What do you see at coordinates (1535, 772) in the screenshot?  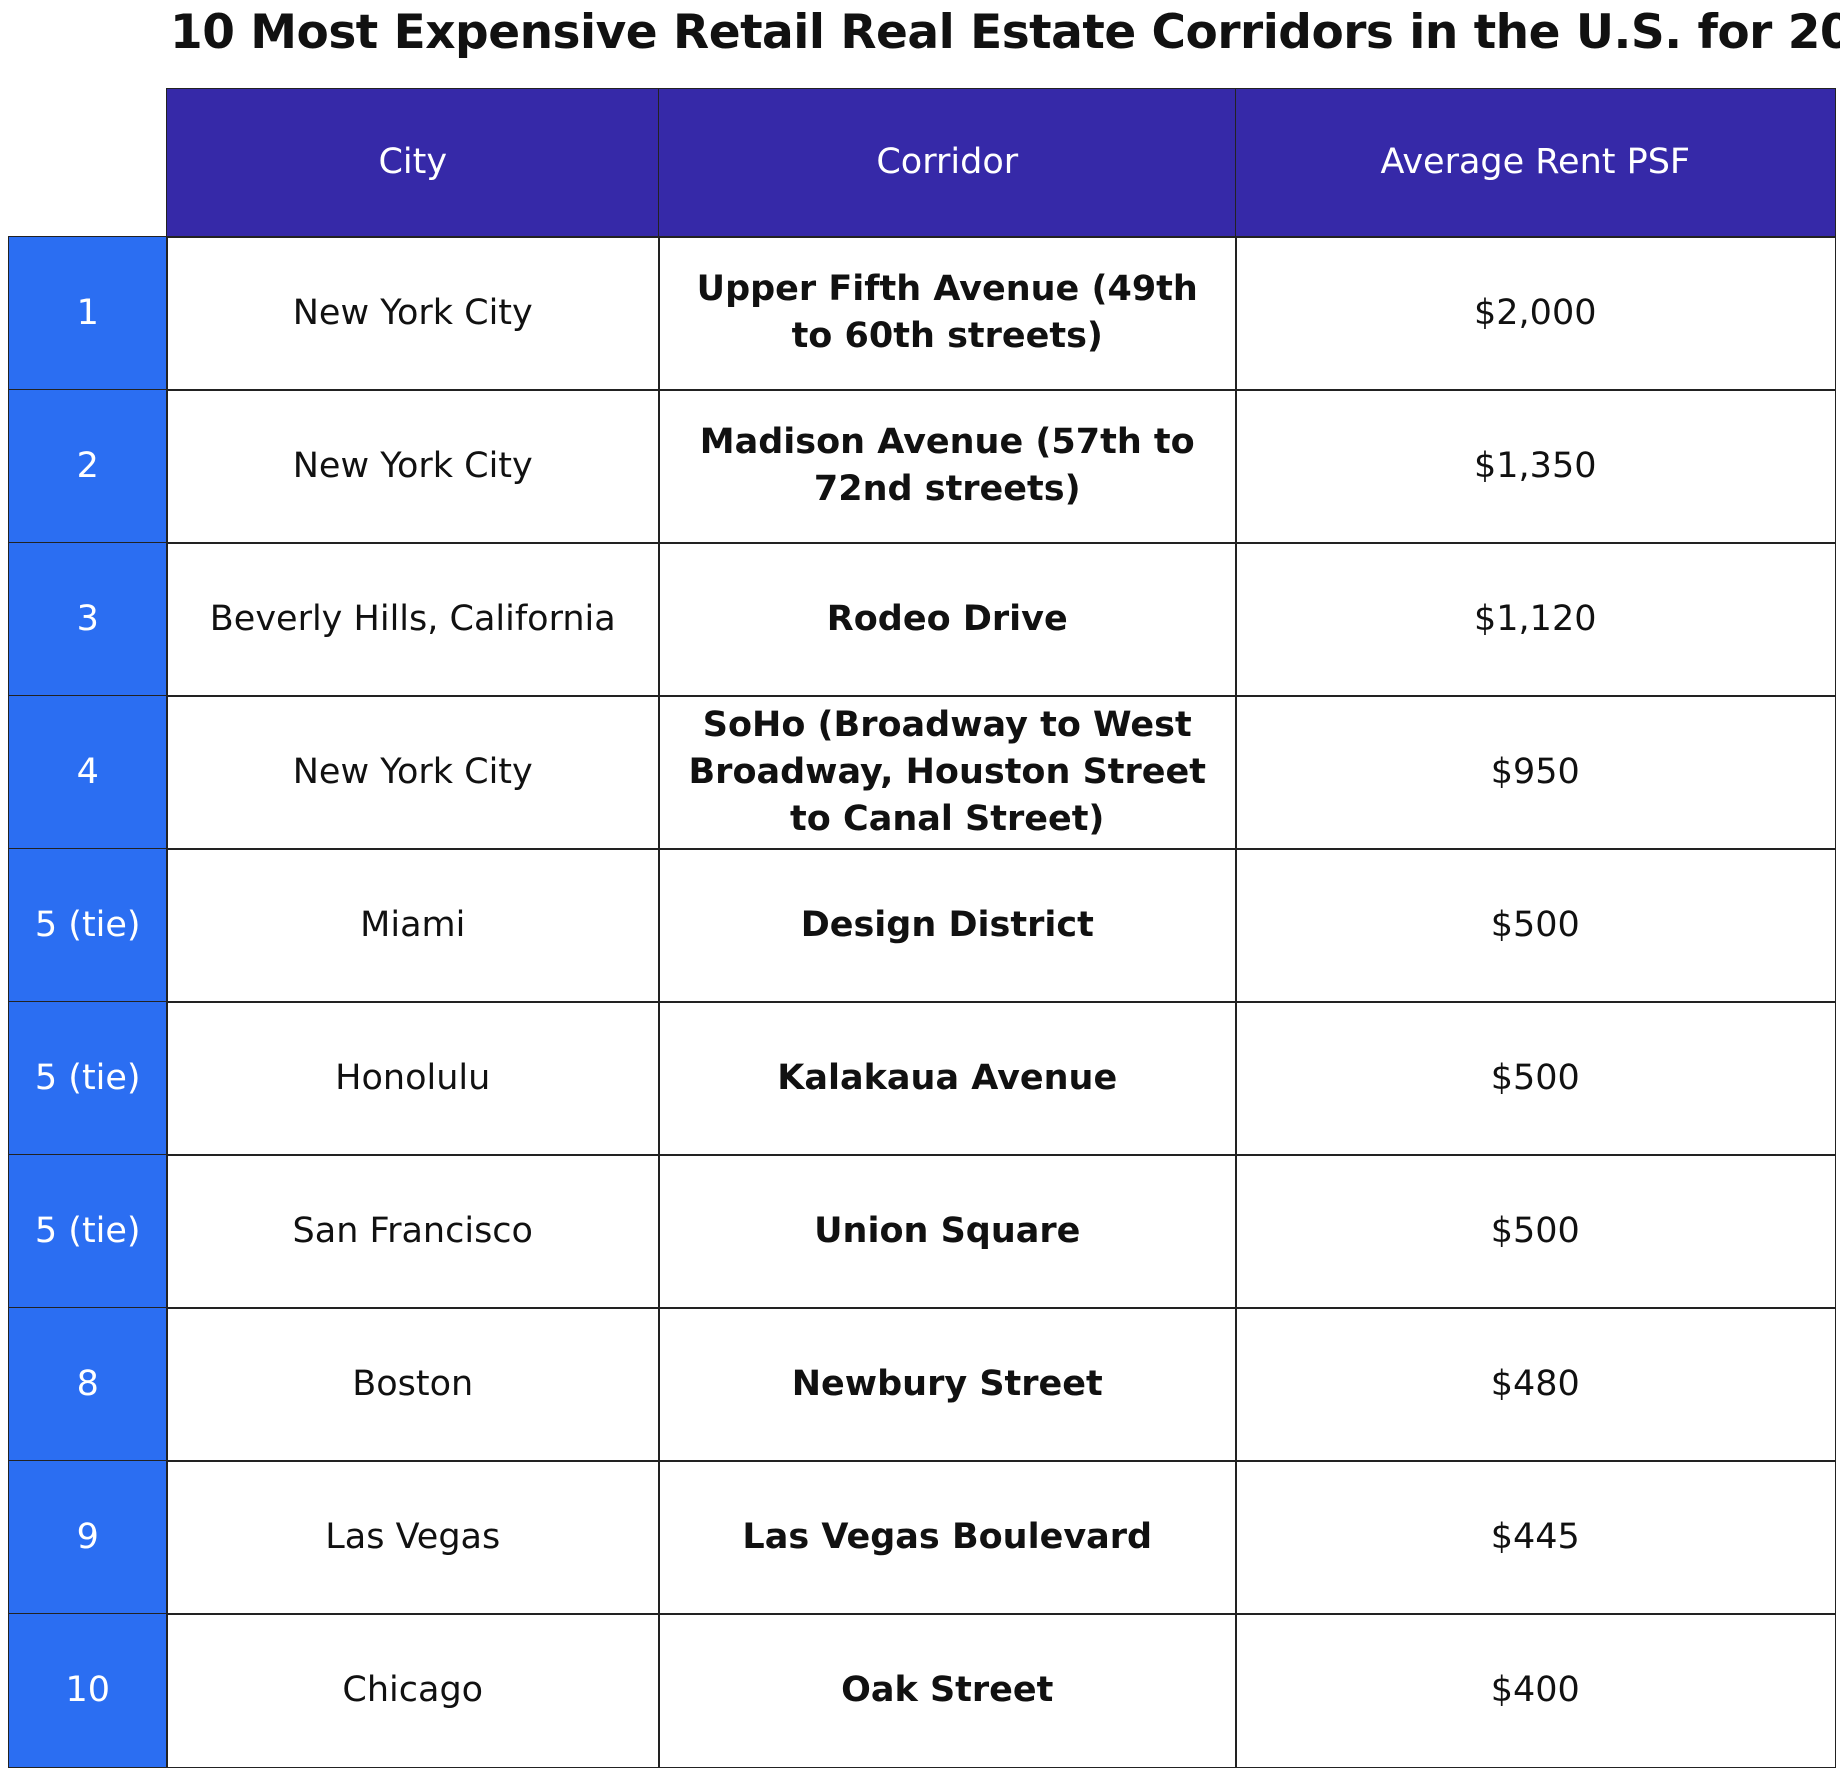 I see `rent-cell: $950` at bounding box center [1535, 772].